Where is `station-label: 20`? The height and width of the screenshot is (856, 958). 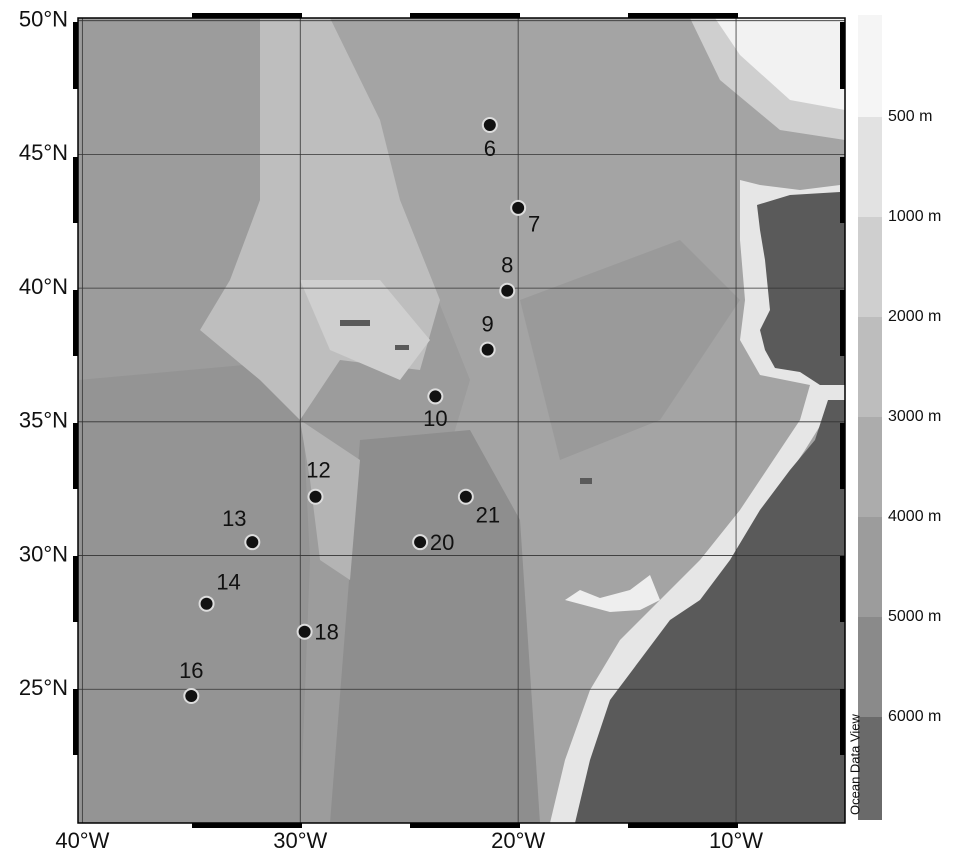 station-label: 20 is located at coordinates (442, 542).